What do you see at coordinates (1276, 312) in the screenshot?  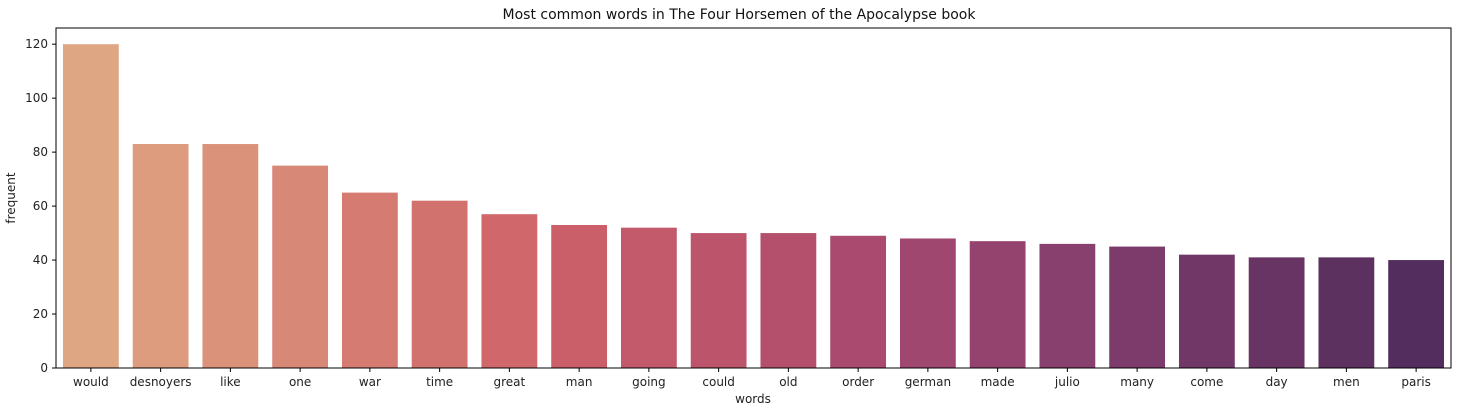 I see `bar-day` at bounding box center [1276, 312].